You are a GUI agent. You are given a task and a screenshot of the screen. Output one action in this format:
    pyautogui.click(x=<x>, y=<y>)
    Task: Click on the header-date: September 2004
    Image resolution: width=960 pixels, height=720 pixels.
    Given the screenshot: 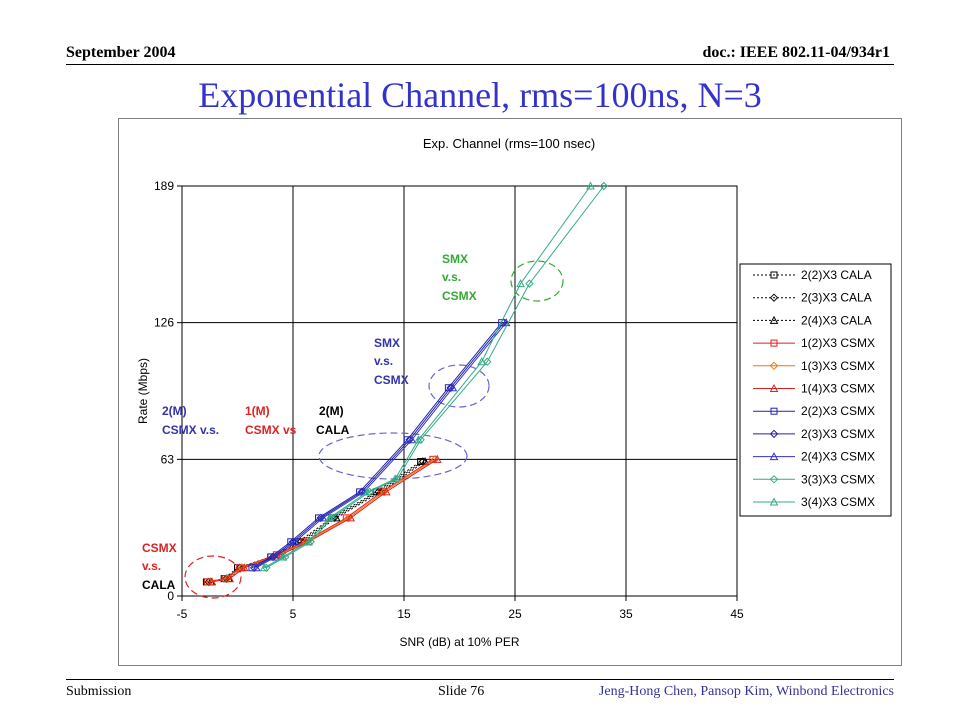 What is the action you would take?
    pyautogui.click(x=121, y=52)
    